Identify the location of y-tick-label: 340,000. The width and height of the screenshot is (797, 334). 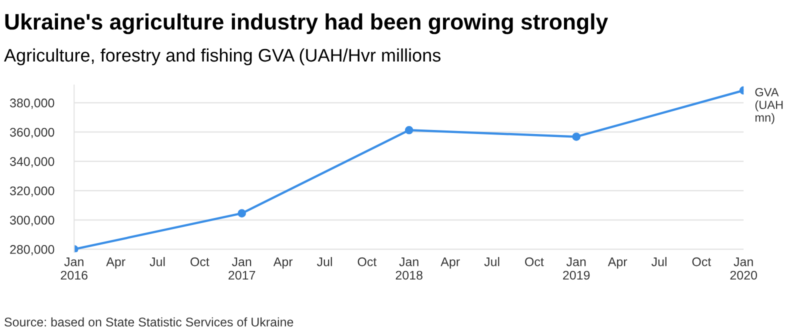
(32, 162).